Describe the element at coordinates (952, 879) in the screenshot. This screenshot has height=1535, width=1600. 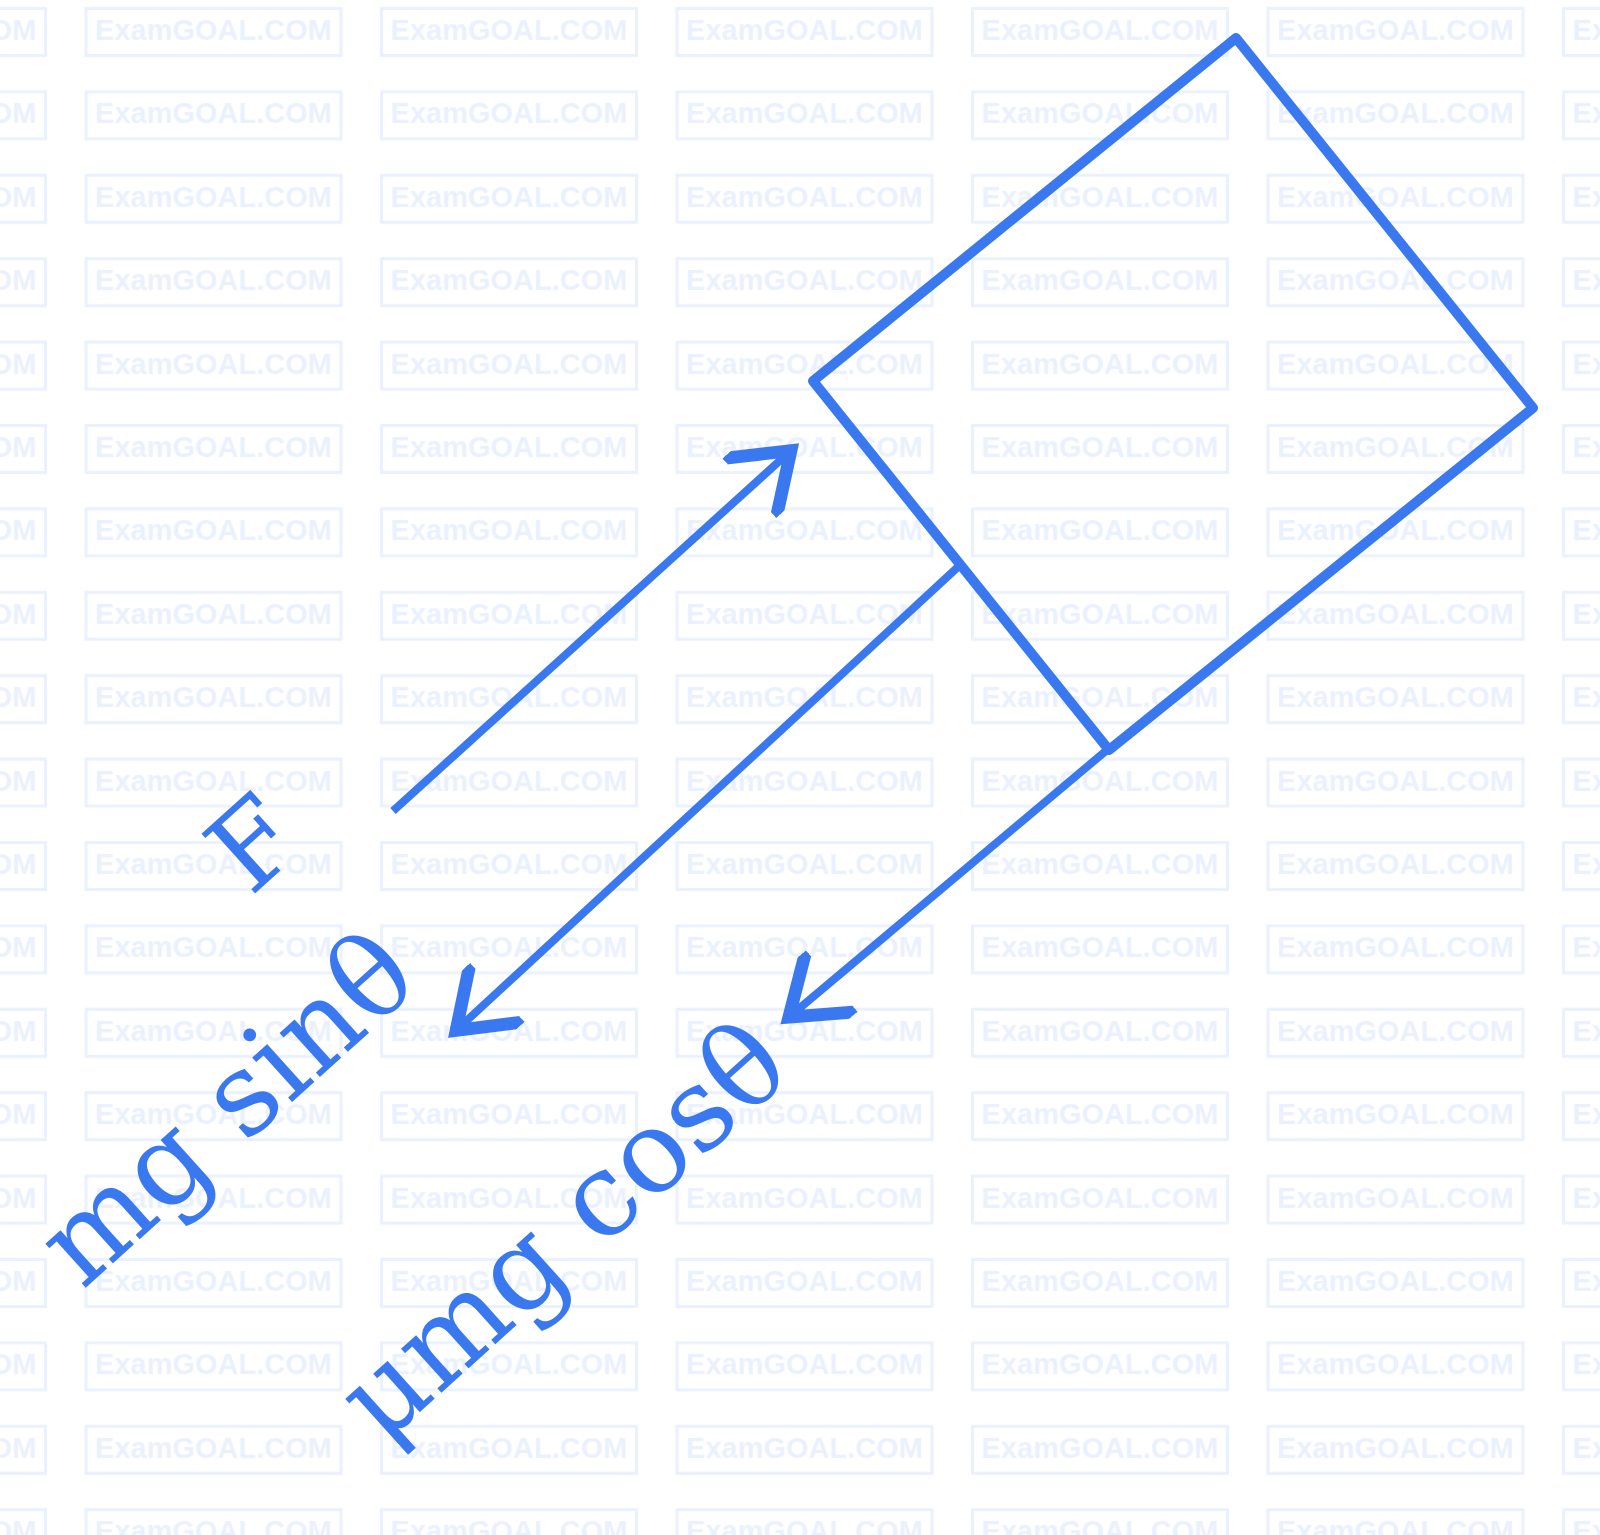
I see `friction-arrow` at that location.